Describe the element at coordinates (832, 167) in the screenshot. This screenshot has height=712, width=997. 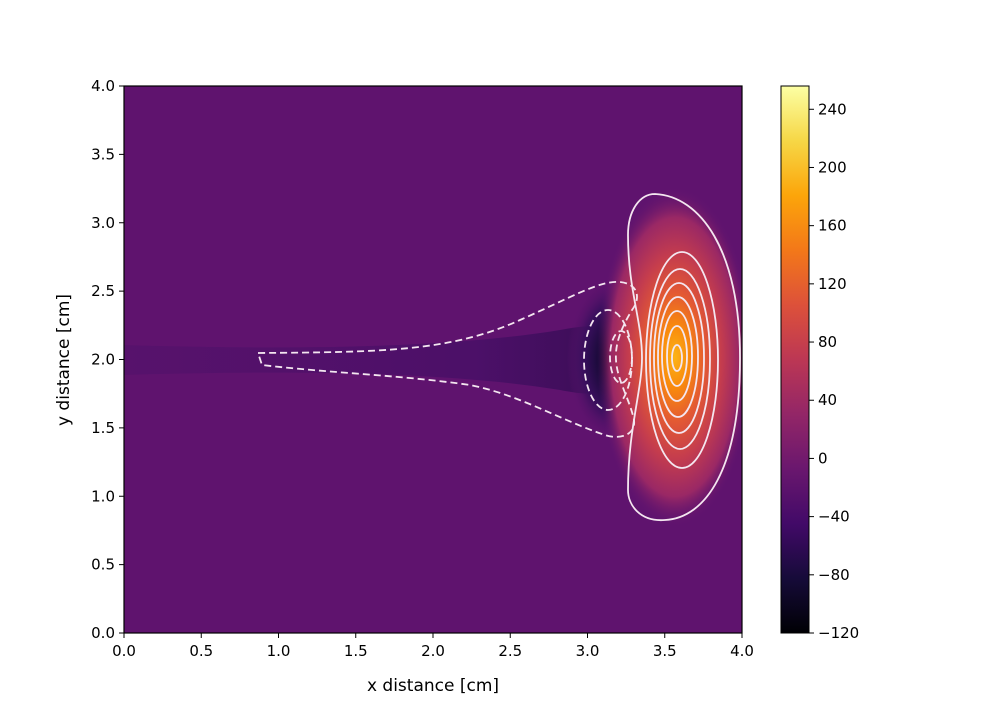
I see `colorbar-tick-label: 200` at that location.